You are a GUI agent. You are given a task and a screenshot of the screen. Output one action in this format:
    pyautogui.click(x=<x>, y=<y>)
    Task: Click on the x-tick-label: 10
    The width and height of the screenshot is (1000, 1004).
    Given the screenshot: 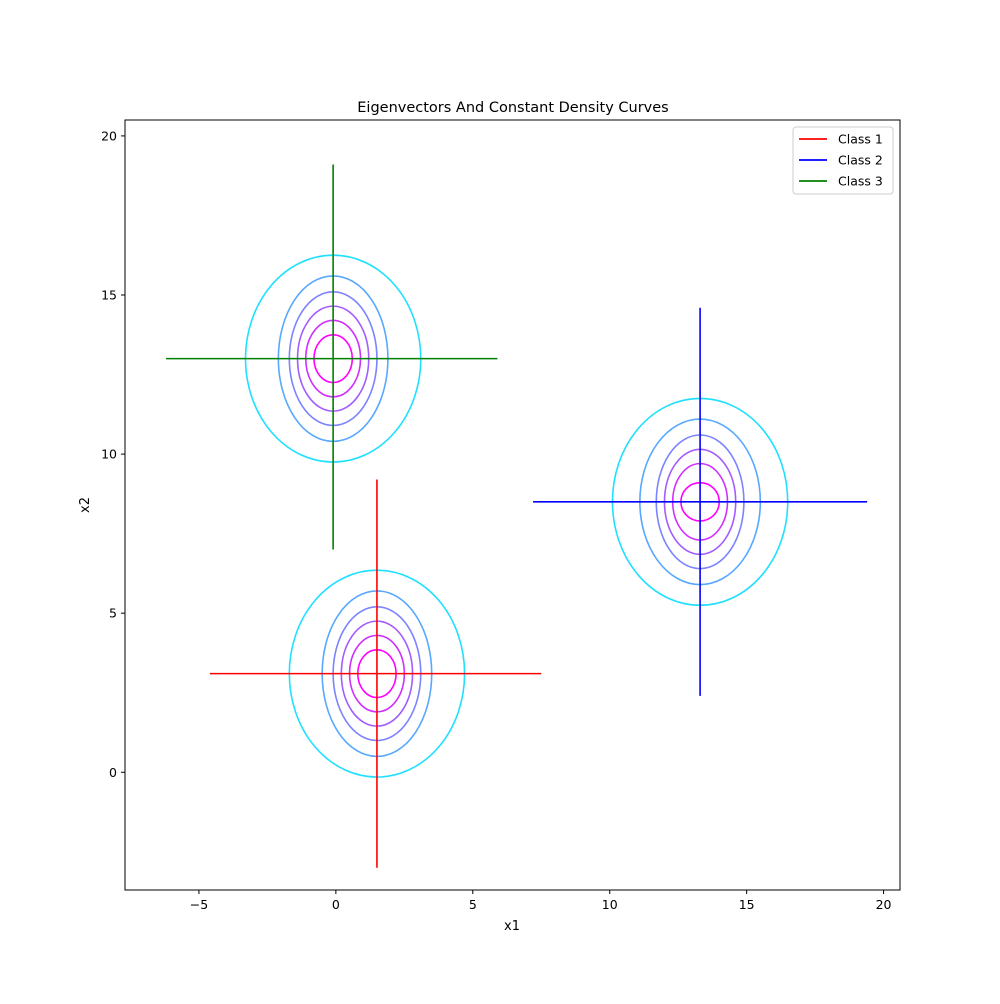 What is the action you would take?
    pyautogui.click(x=610, y=904)
    